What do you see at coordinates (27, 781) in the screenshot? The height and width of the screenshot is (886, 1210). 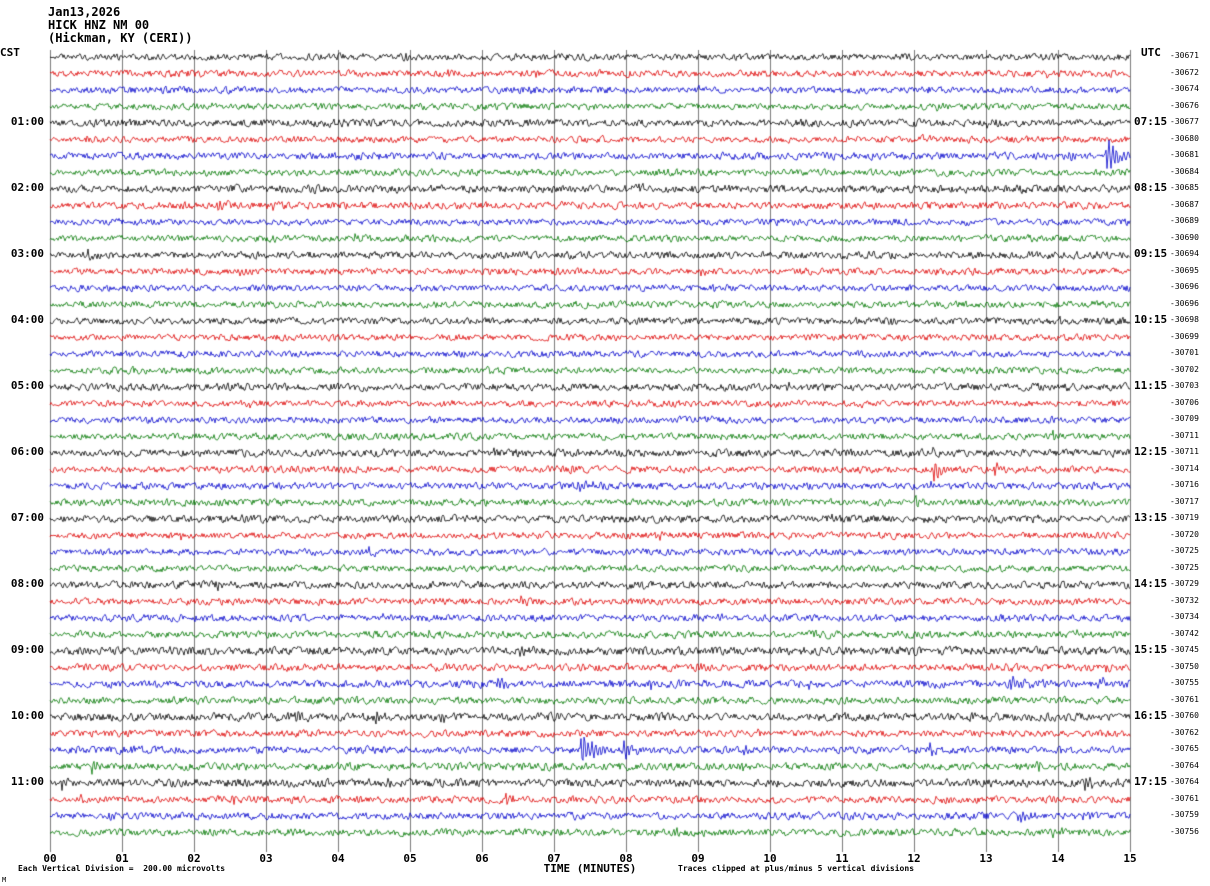 I see `cst-hour-label: 11:00` at bounding box center [27, 781].